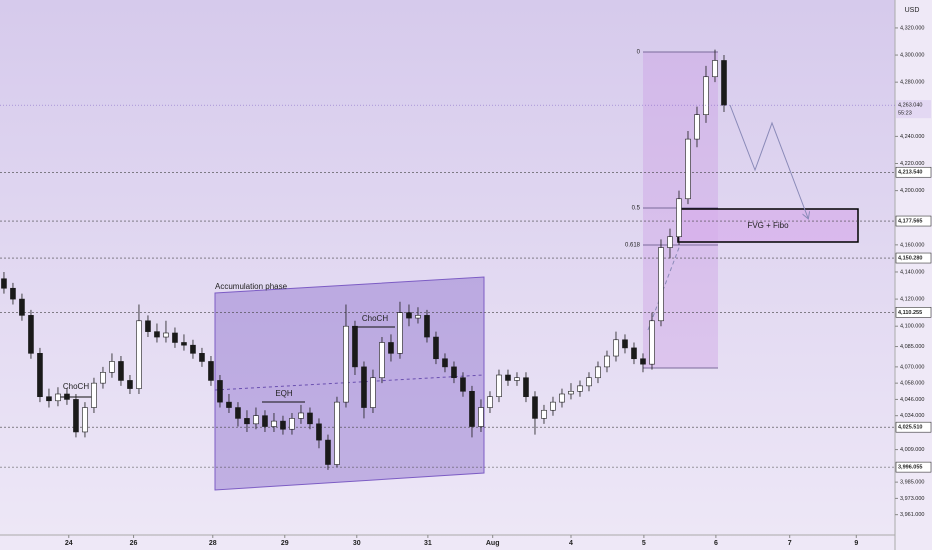 The height and width of the screenshot is (555, 932). What do you see at coordinates (912, 164) in the screenshot?
I see `y-tick-label: 4,220.000` at bounding box center [912, 164].